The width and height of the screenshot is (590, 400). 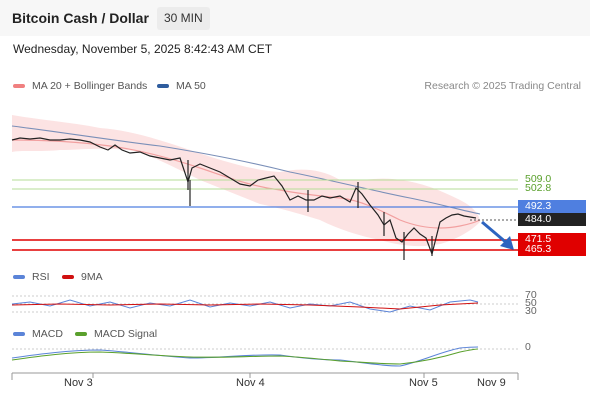 What do you see at coordinates (250, 383) in the screenshot?
I see `x-label-nov4: Nov 4` at bounding box center [250, 383].